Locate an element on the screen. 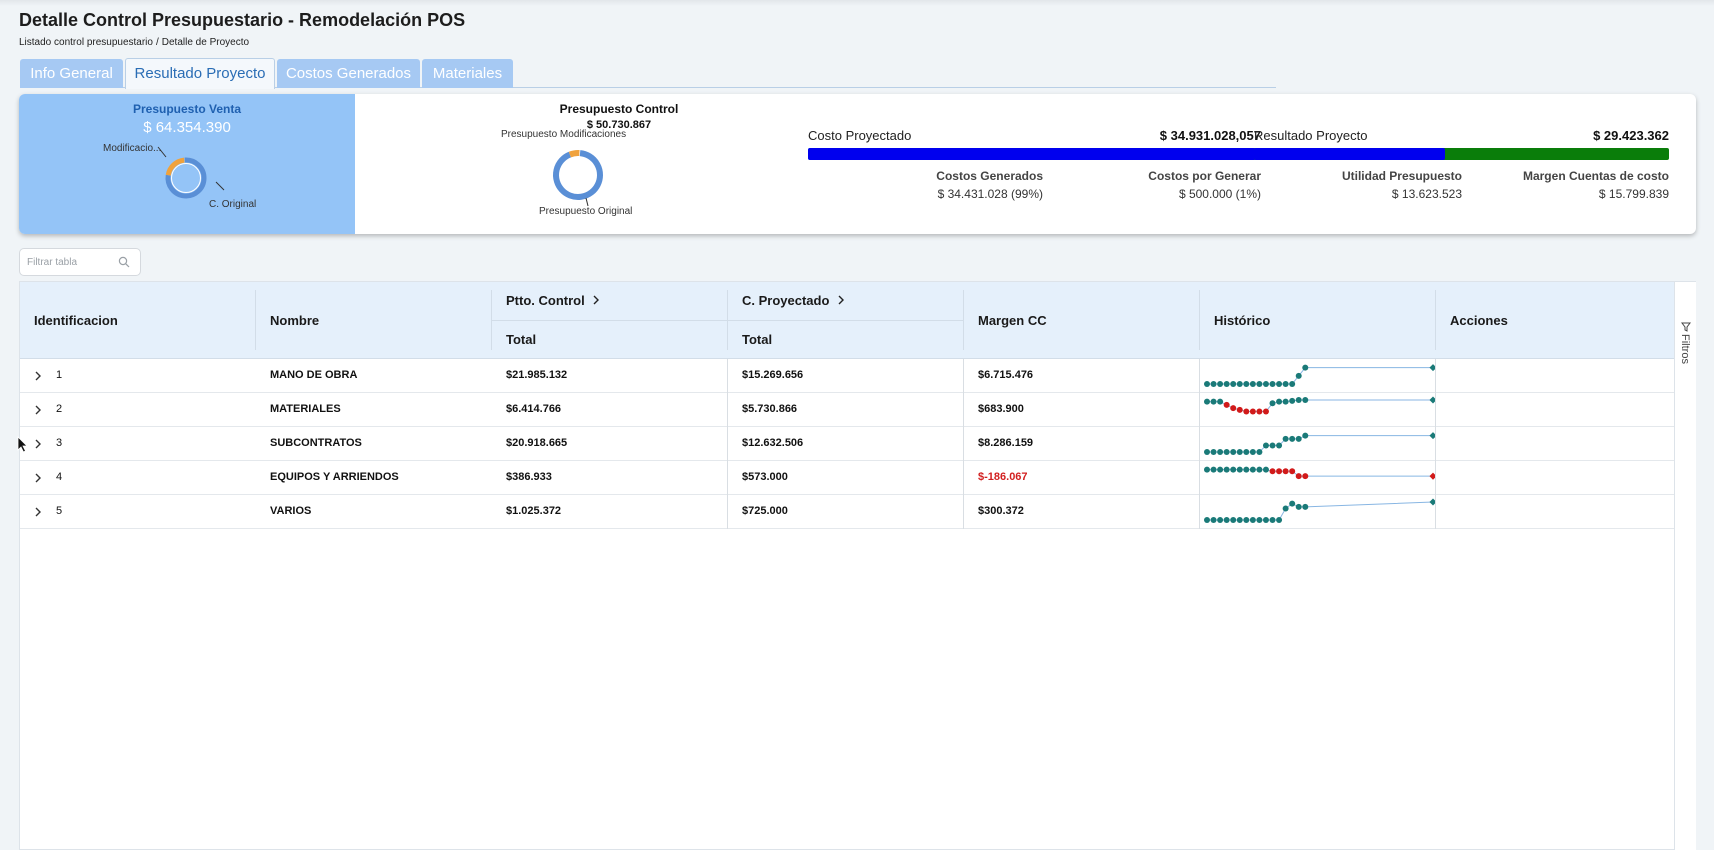 The image size is (1714, 850). search-icon is located at coordinates (124, 262).